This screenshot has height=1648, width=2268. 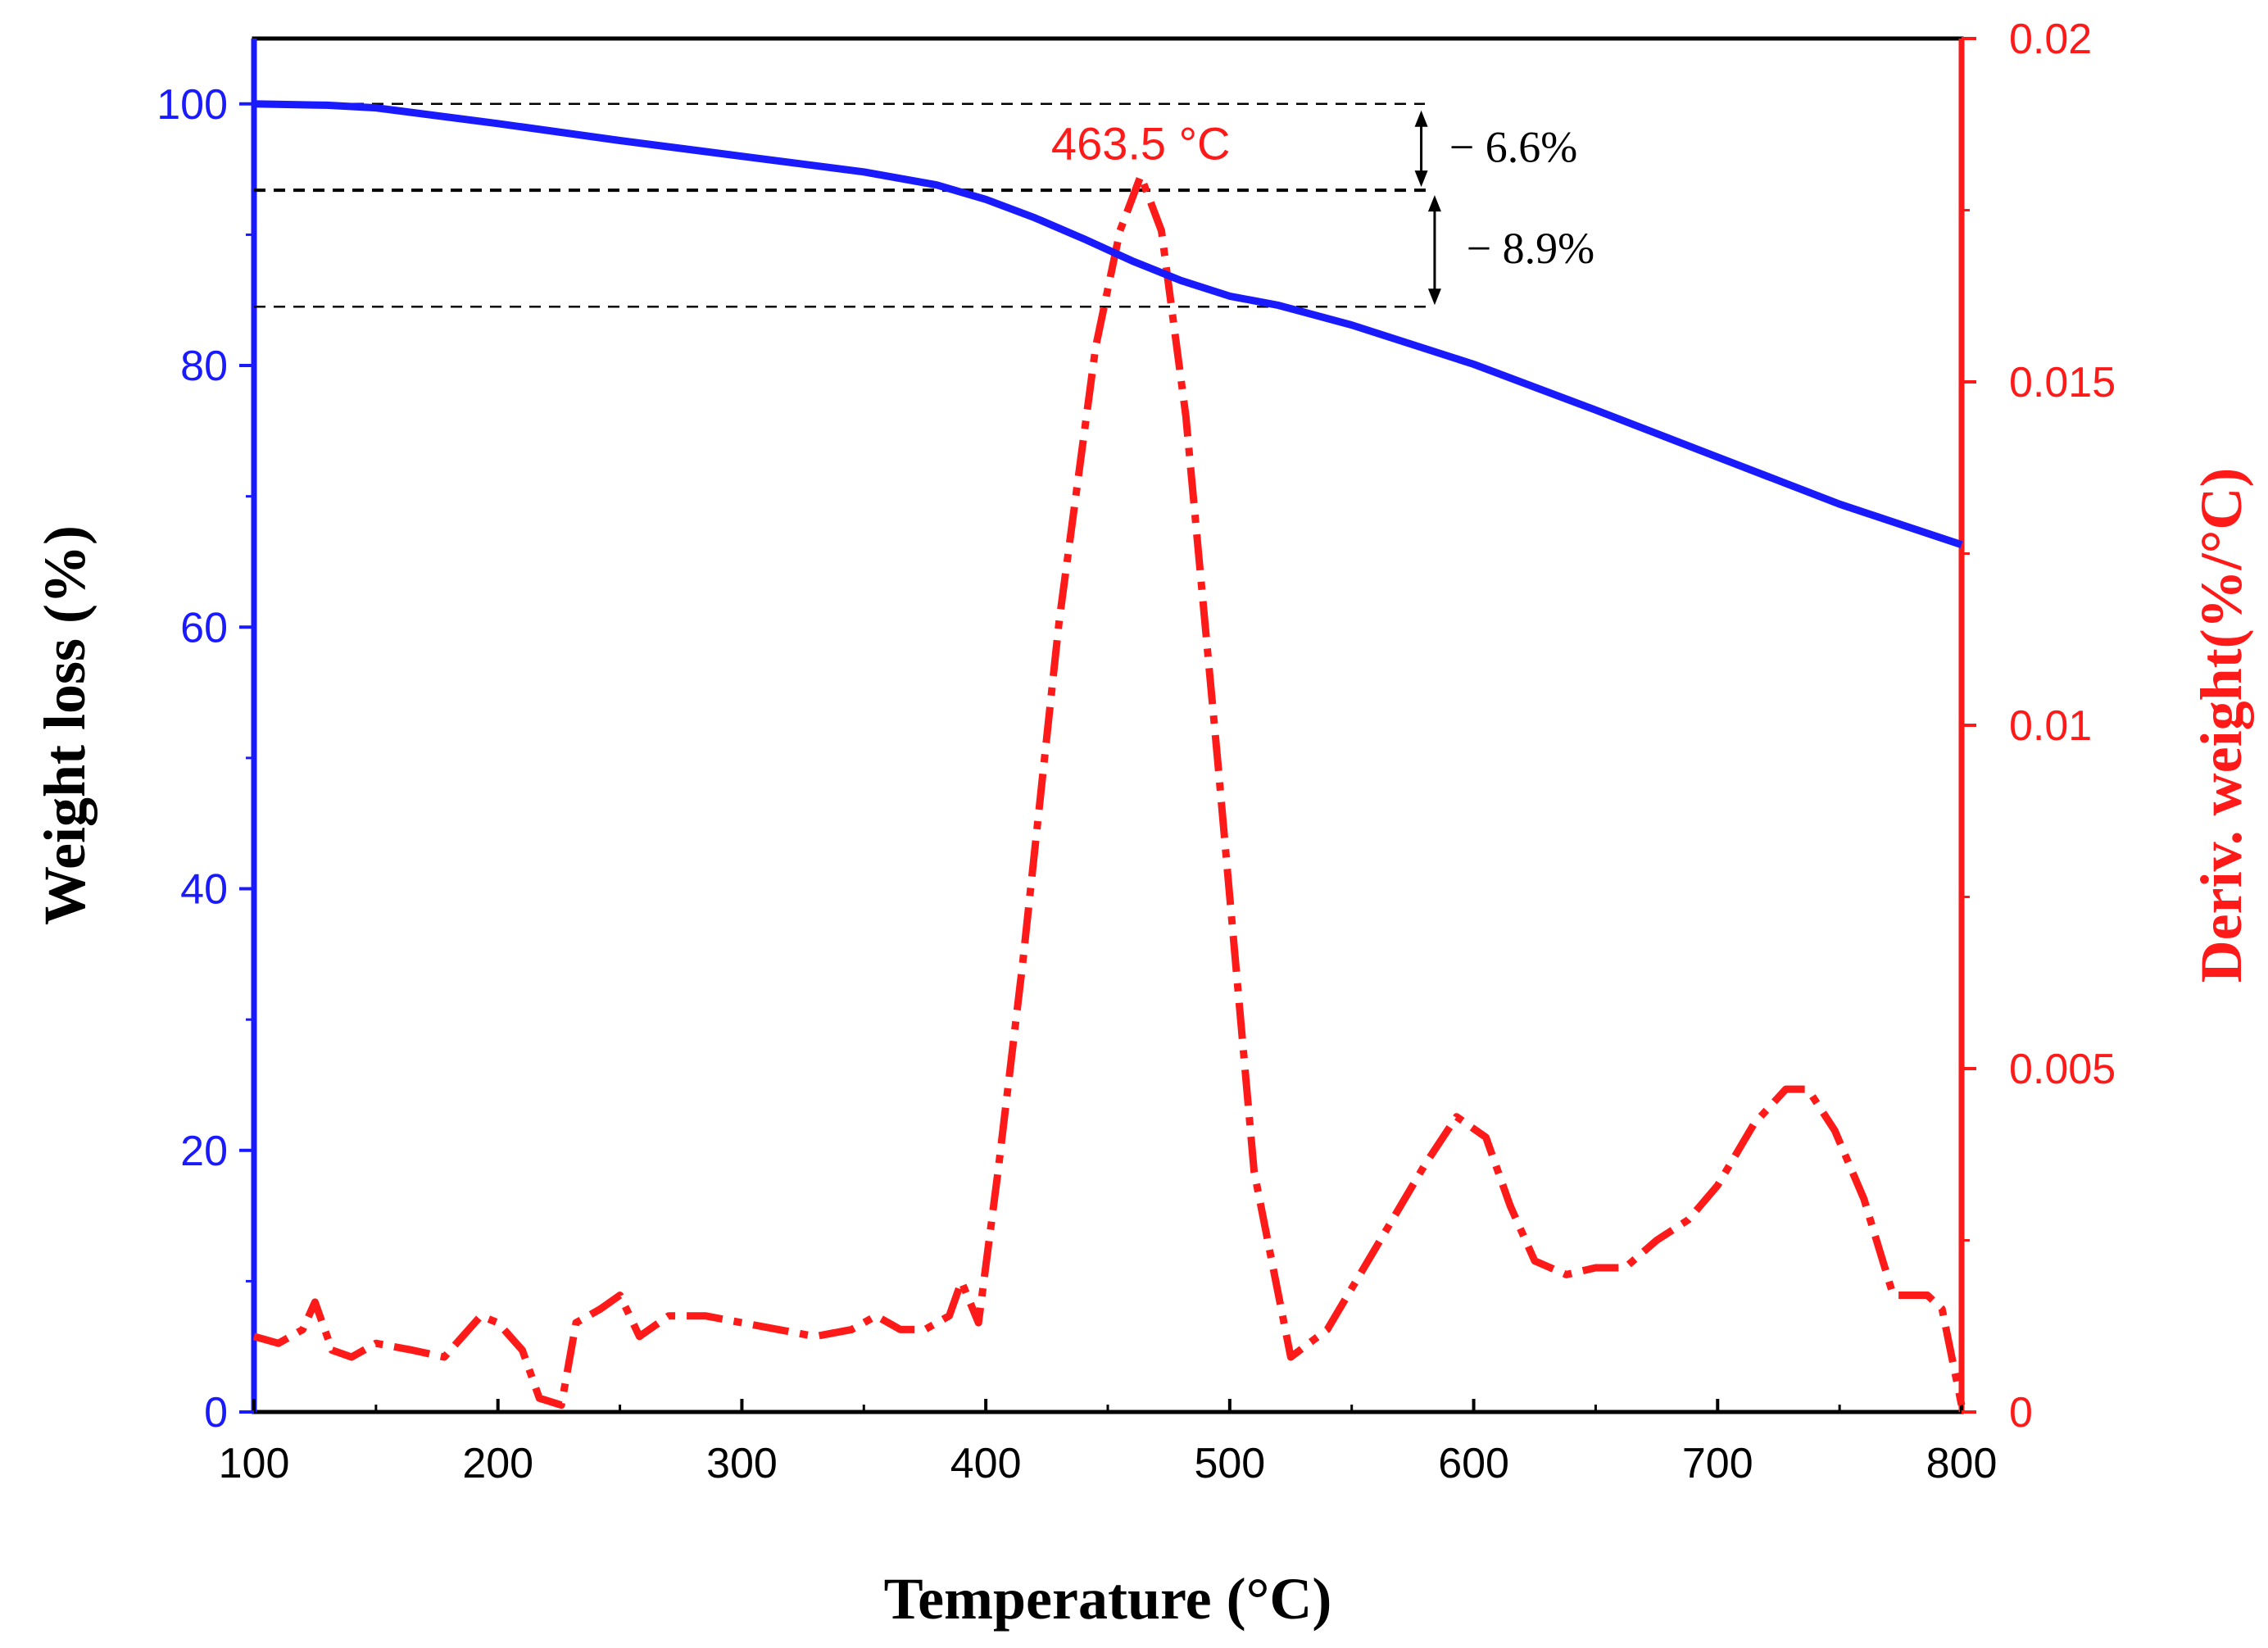 What do you see at coordinates (742, 1463) in the screenshot?
I see `x-tick-label: 300` at bounding box center [742, 1463].